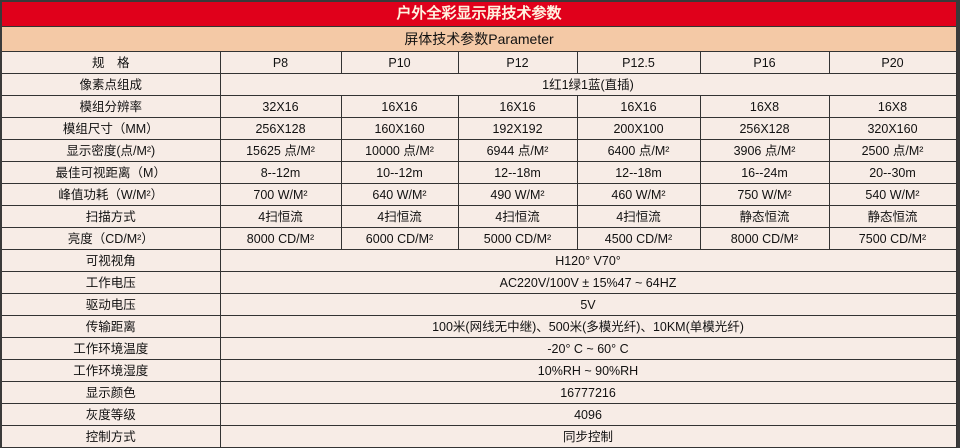 The width and height of the screenshot is (960, 448). What do you see at coordinates (892, 150) in the screenshot?
I see `cell-value: 2500 点/M²` at bounding box center [892, 150].